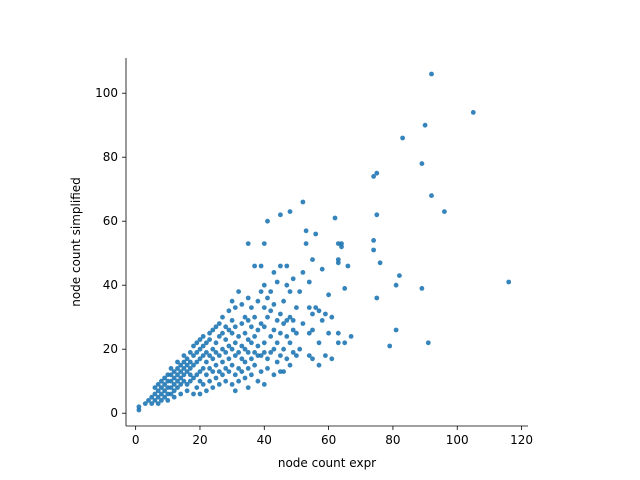 Image resolution: width=640 pixels, height=480 pixels. Describe the element at coordinates (110, 285) in the screenshot. I see `y-tick-label: 40` at that location.